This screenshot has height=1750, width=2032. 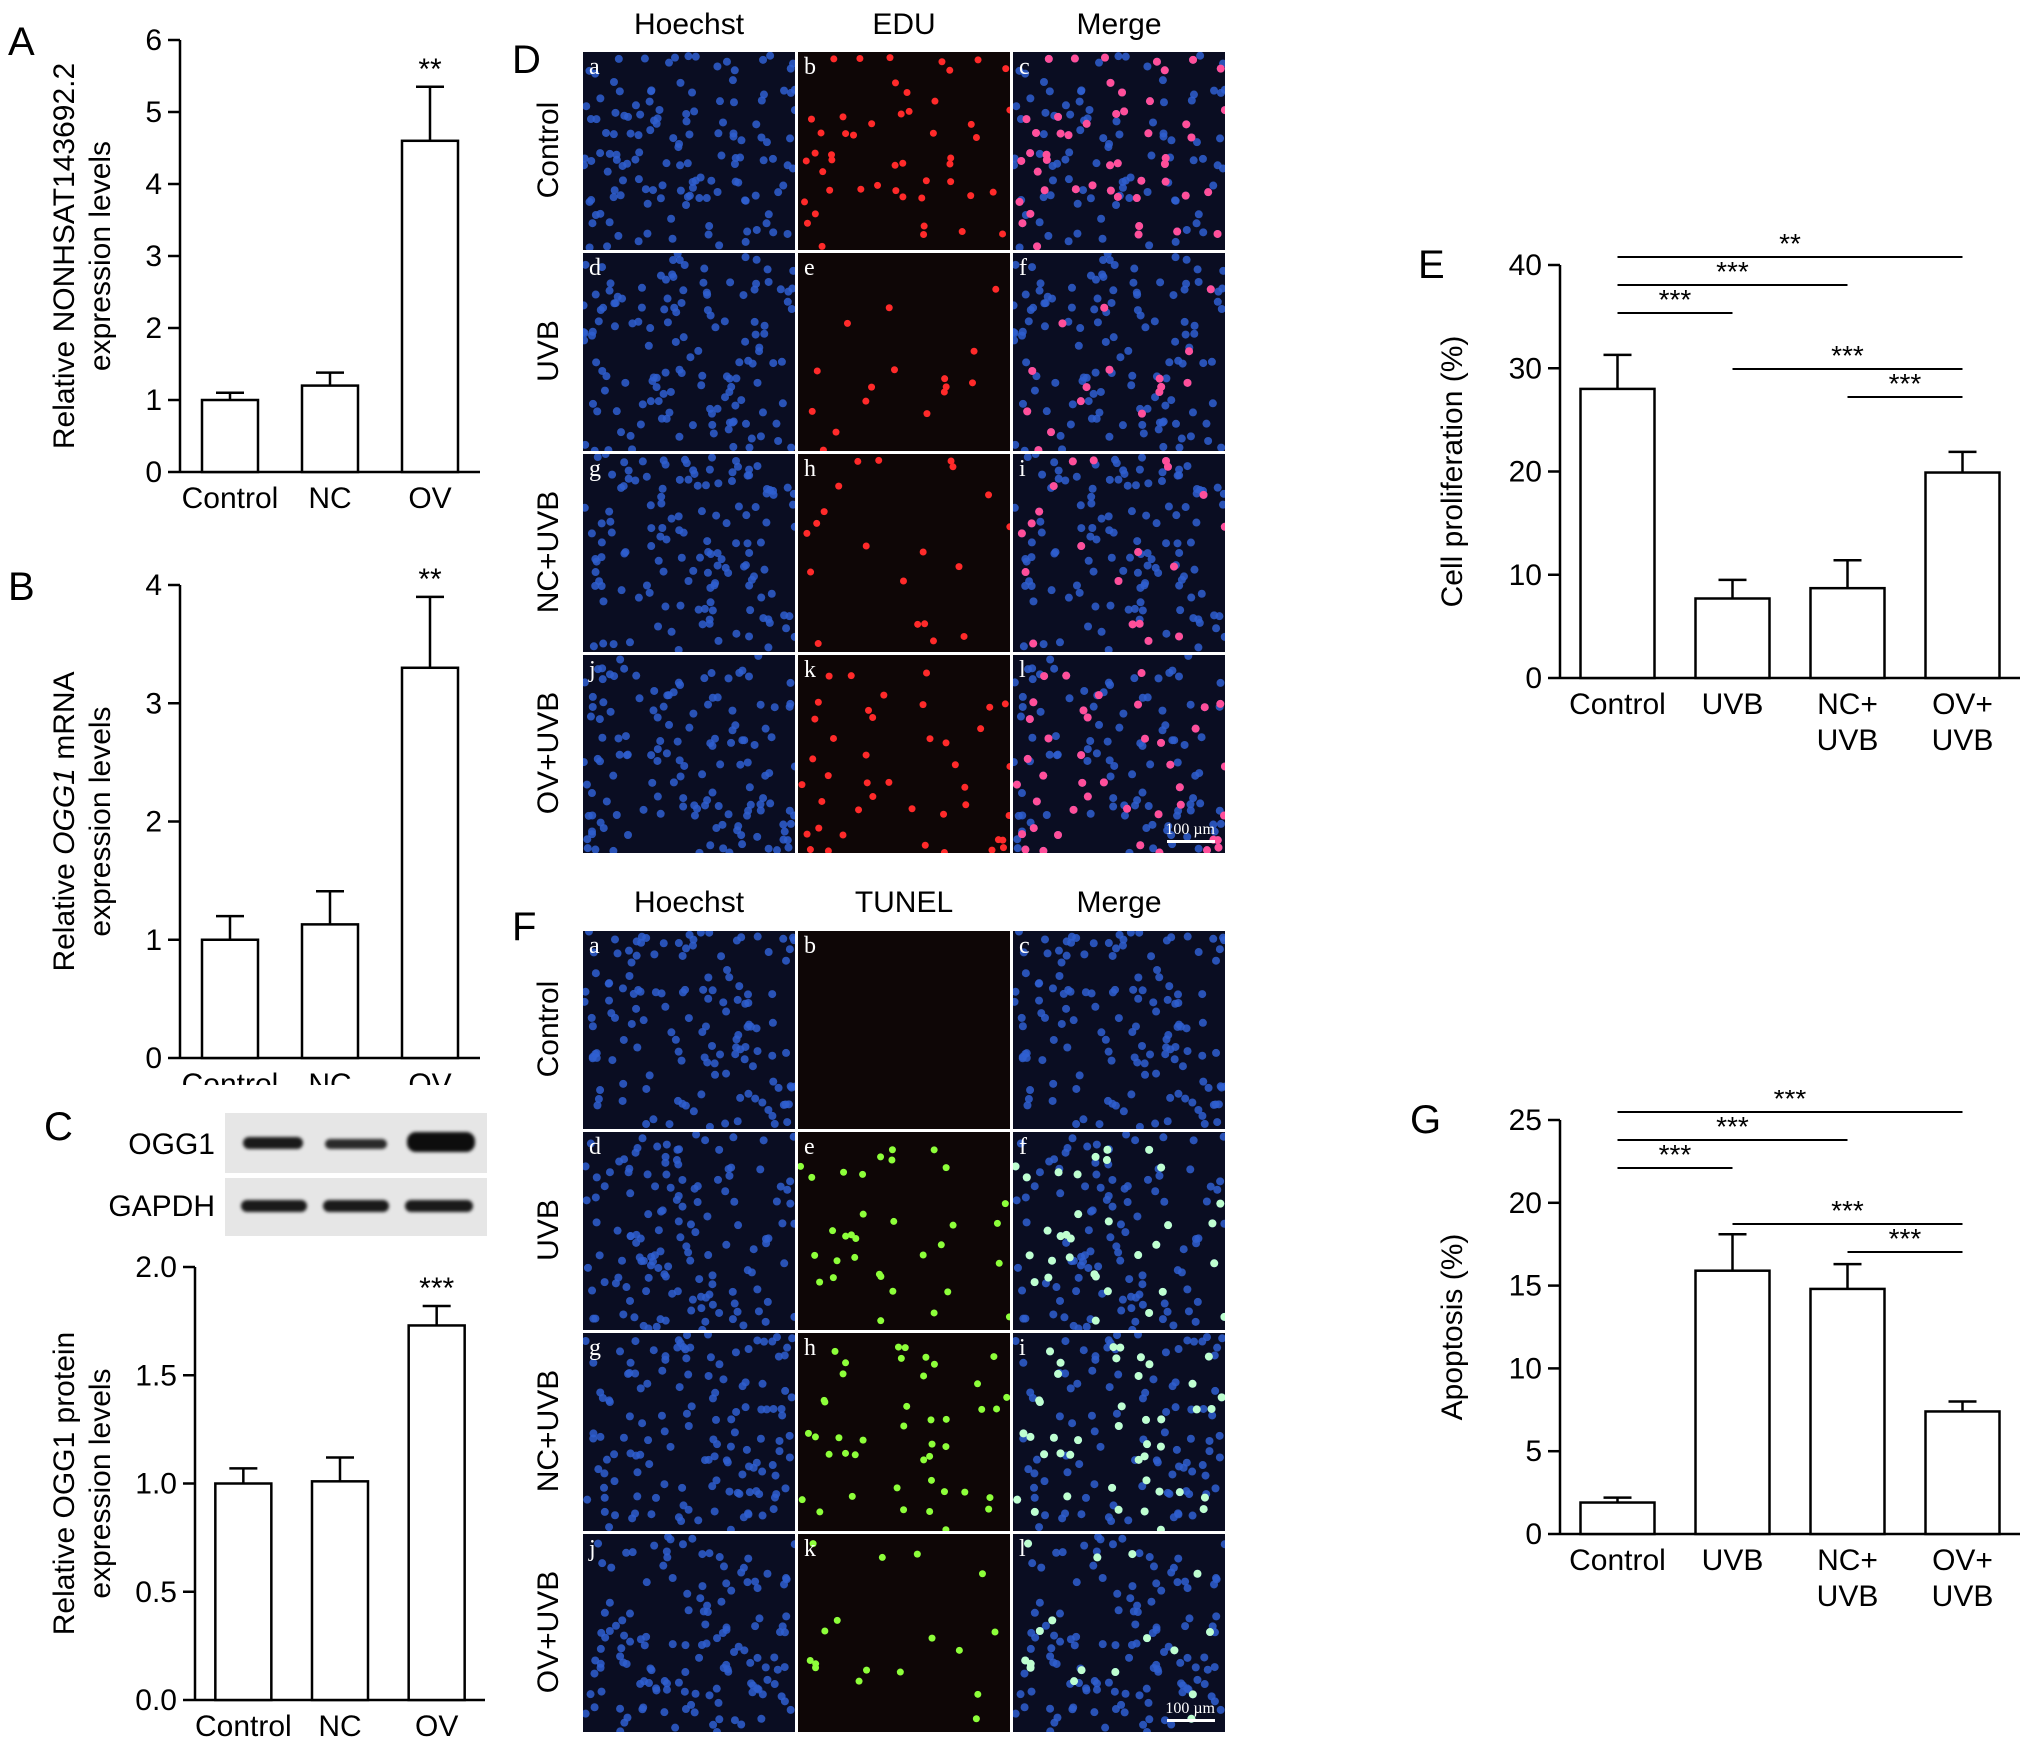 I want to click on column-header: Merge, so click(x=1119, y=902).